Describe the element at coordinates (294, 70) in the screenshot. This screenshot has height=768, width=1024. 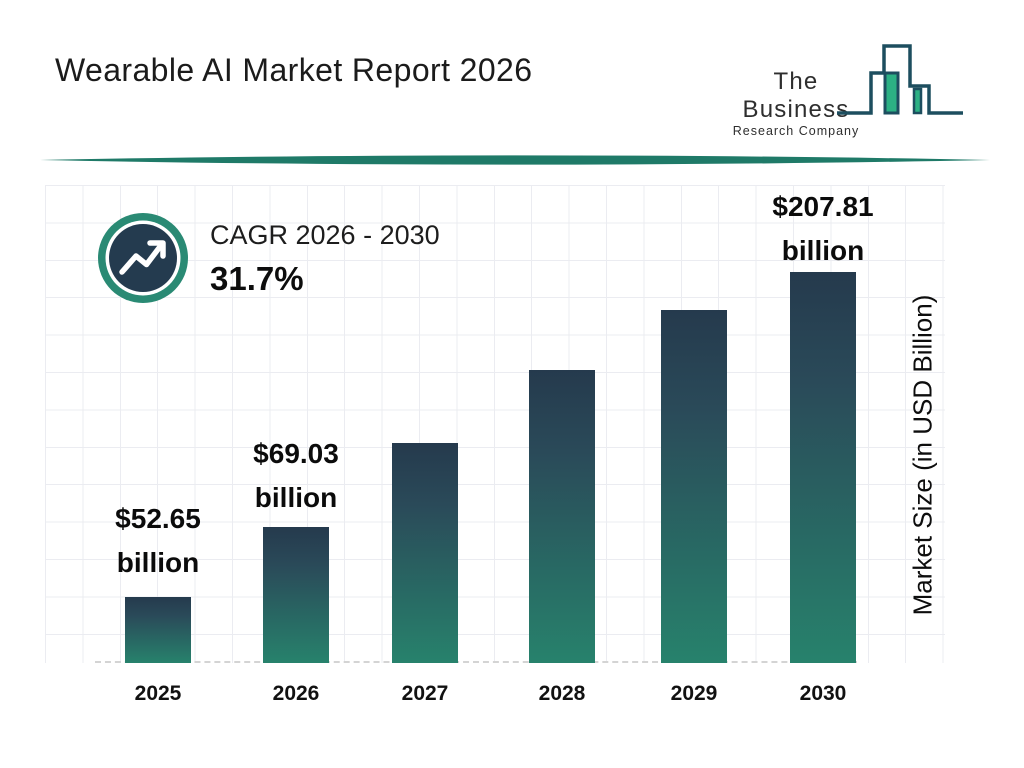
I see `page-title: Wearable AI Market Report 2026` at that location.